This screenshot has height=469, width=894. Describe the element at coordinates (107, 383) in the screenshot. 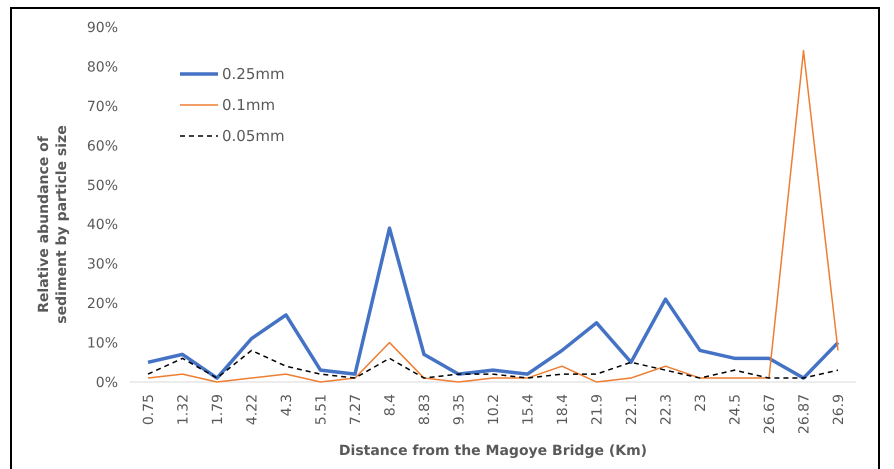

I see `y-tick-label: 0%` at that location.